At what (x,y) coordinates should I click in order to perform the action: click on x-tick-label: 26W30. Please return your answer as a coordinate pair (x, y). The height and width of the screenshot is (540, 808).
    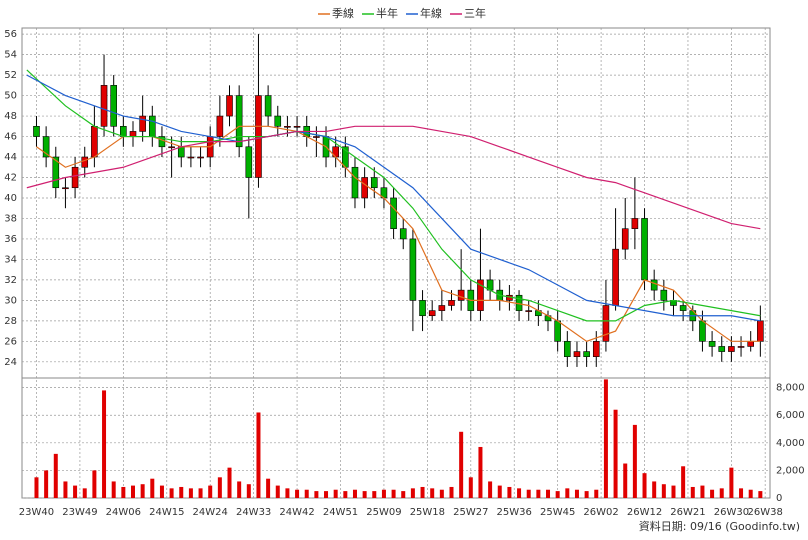
    Looking at the image, I should click on (731, 512).